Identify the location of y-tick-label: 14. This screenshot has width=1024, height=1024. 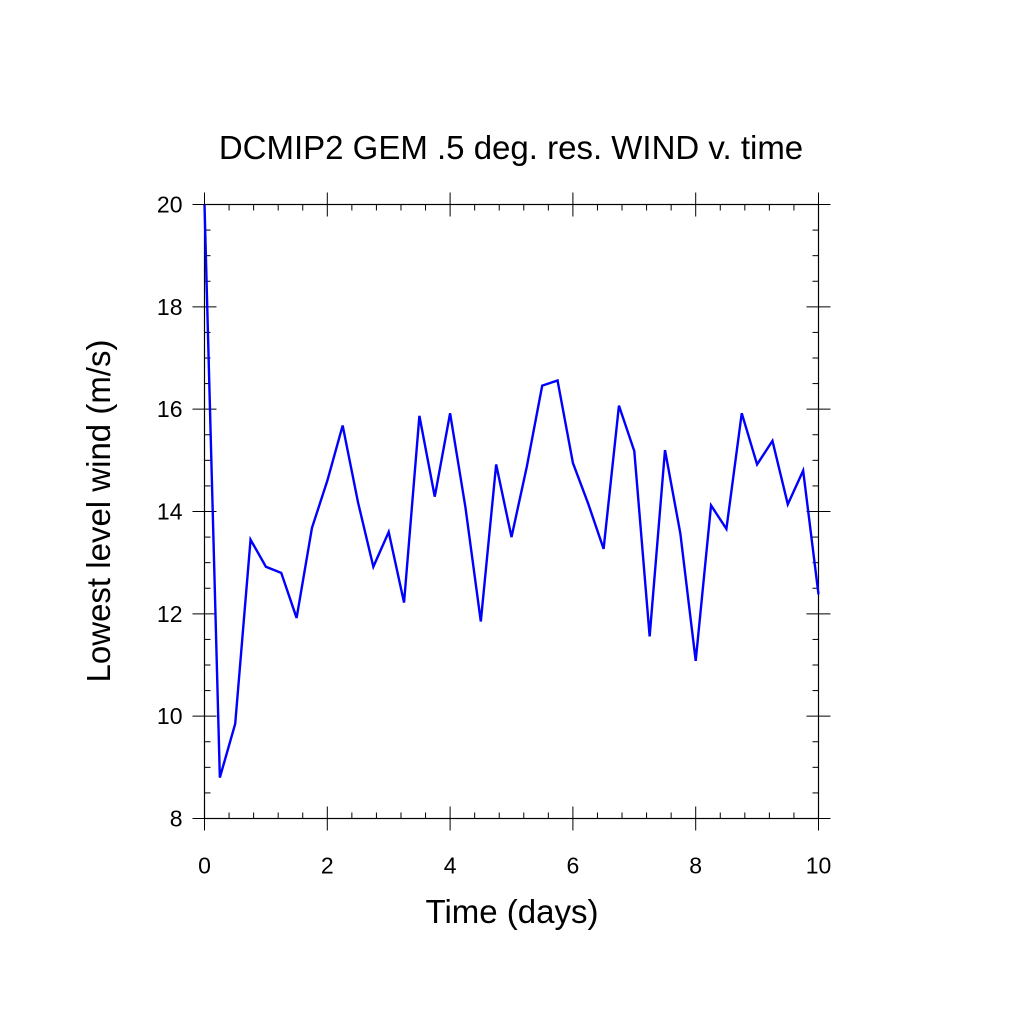
(170, 512).